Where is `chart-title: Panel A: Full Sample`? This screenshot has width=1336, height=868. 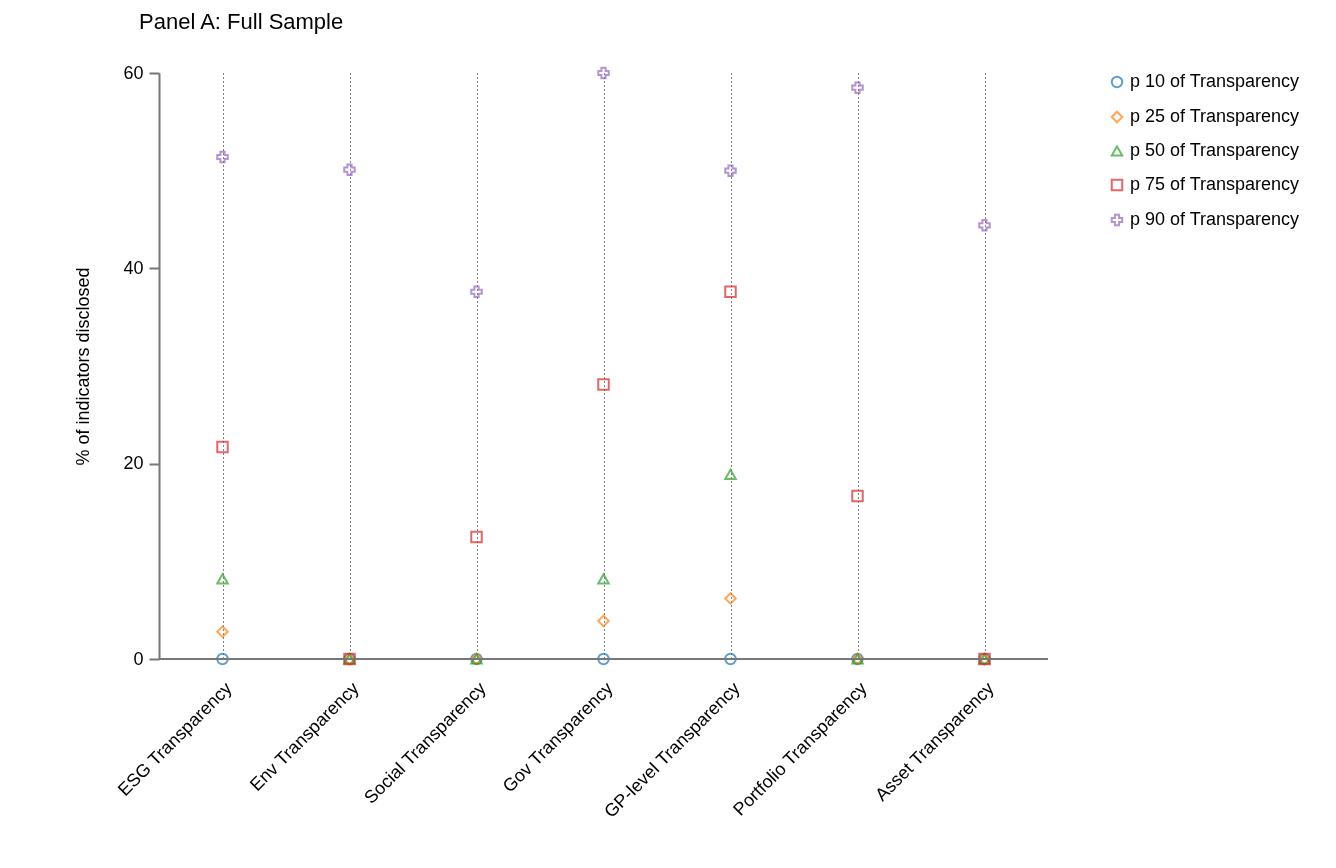 chart-title: Panel A: Full Sample is located at coordinates (241, 21).